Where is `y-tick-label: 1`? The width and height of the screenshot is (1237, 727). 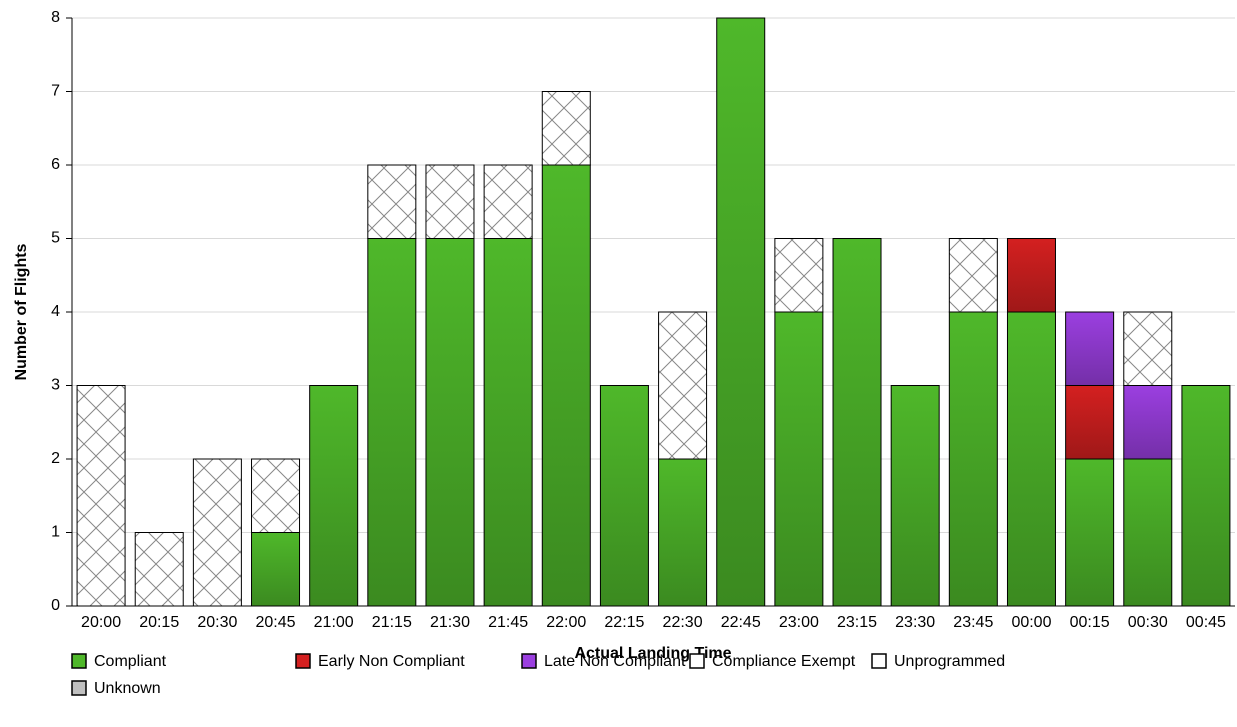
y-tick-label: 1 is located at coordinates (55, 532).